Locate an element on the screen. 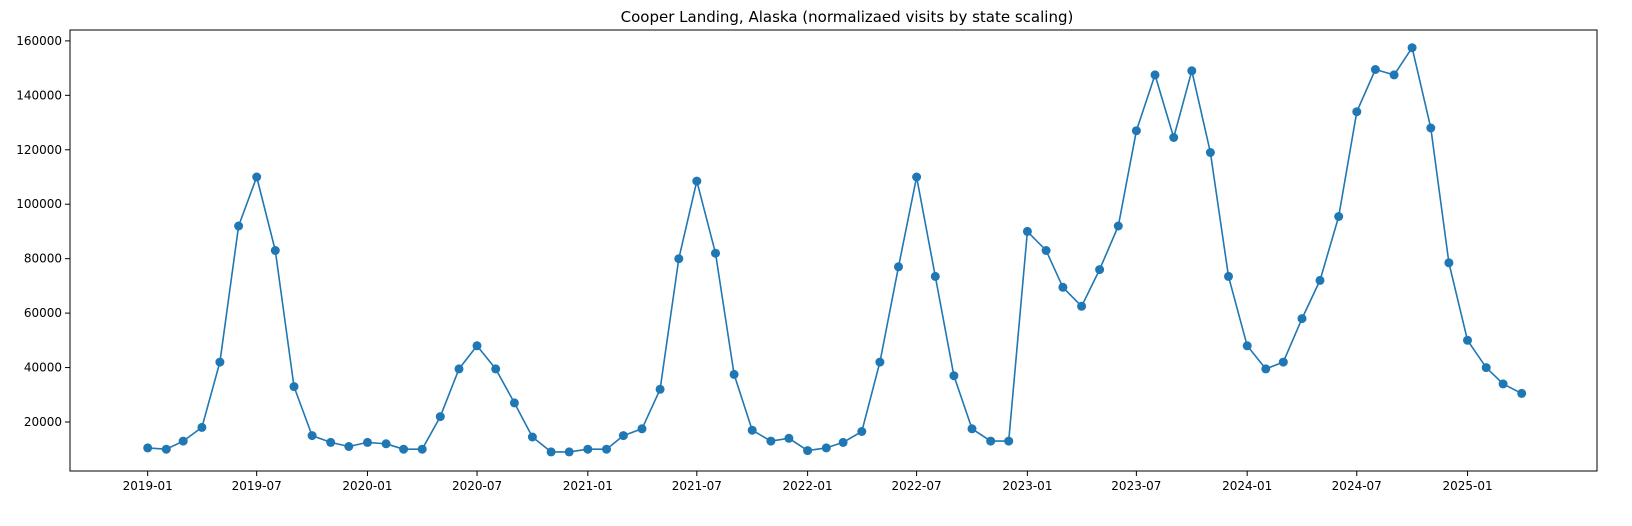 Image resolution: width=1632 pixels, height=526 pixels. y-tick-label: 120000 is located at coordinates (39, 150).